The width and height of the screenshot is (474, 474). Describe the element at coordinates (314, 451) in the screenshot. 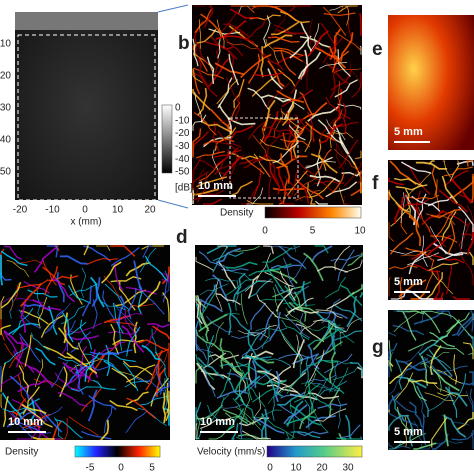

I see `velocity-colorbar` at that location.